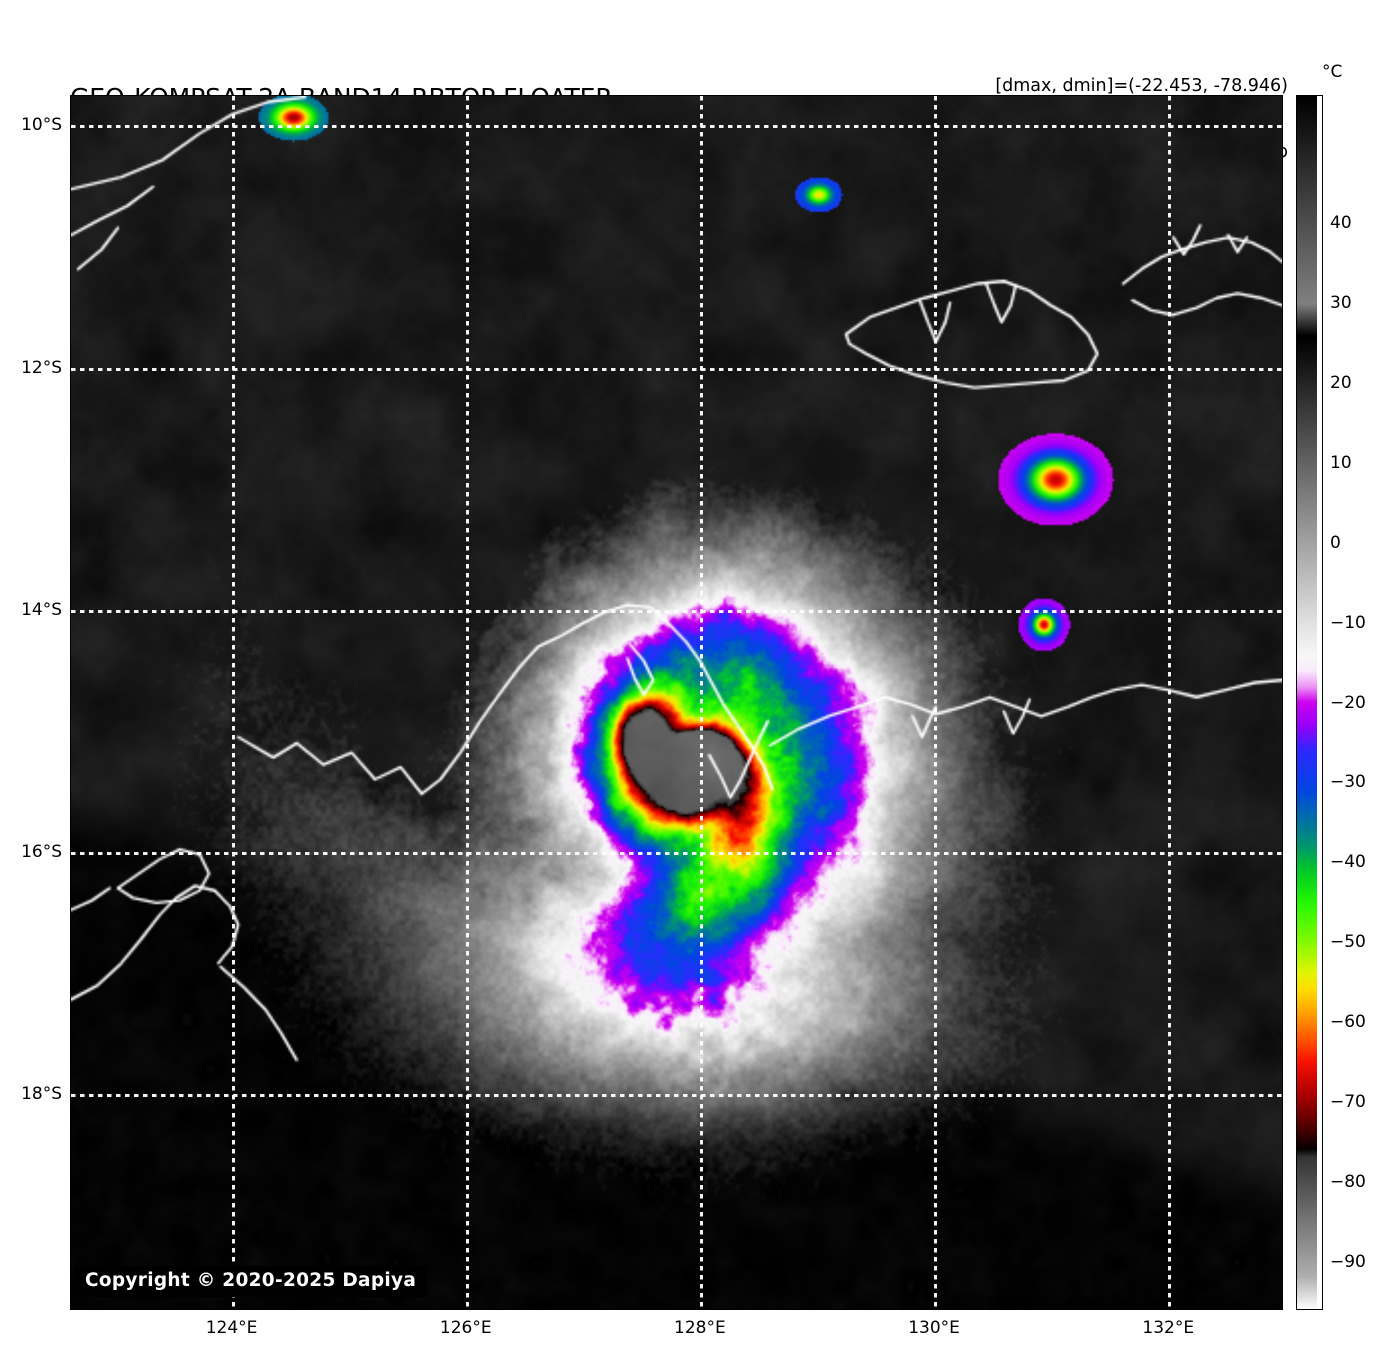 The width and height of the screenshot is (1388, 1359). I want to click on x-tick-132°E: 132°E, so click(1168, 1328).